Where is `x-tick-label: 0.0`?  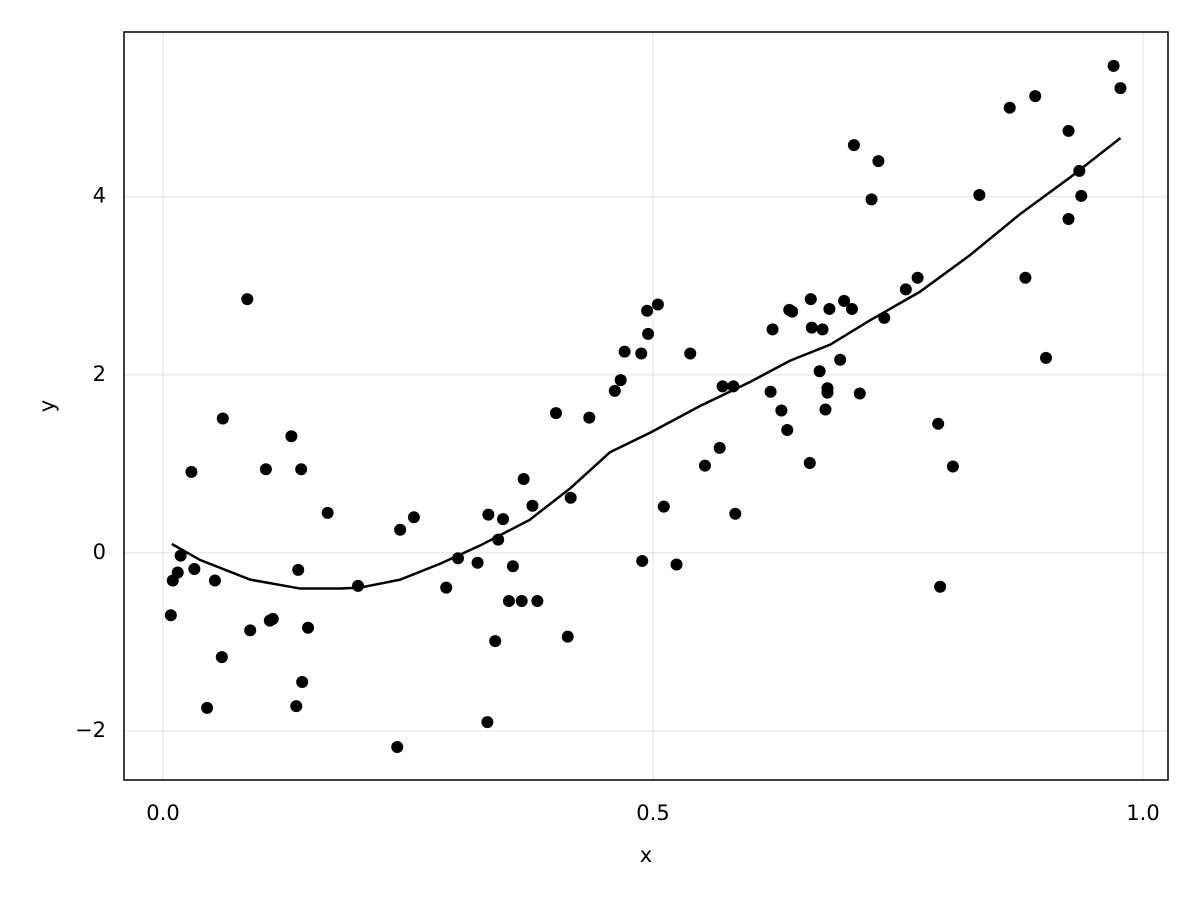 x-tick-label: 0.0 is located at coordinates (162, 813).